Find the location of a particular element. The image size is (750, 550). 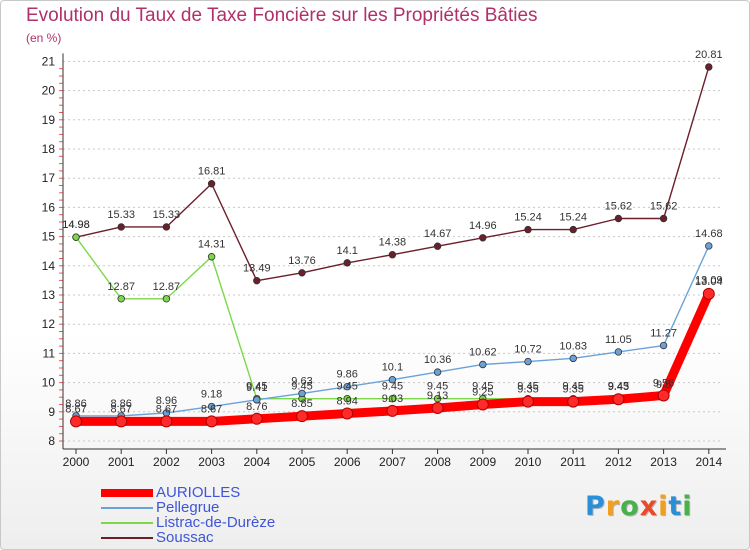

legend-item: Soussac is located at coordinates (211, 537).